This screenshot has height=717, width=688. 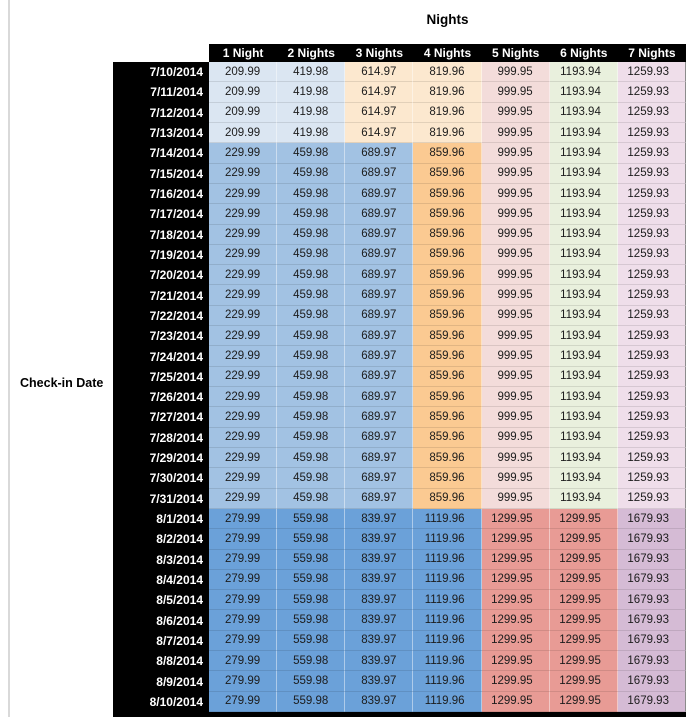 I want to click on column-header: 4 Nights, so click(x=447, y=53).